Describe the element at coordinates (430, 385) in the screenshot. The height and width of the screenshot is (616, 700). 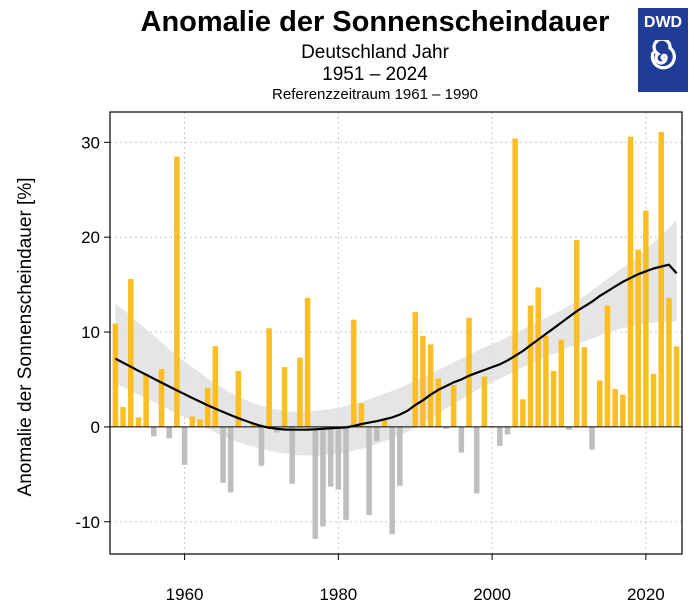
I see `bar-1992` at that location.